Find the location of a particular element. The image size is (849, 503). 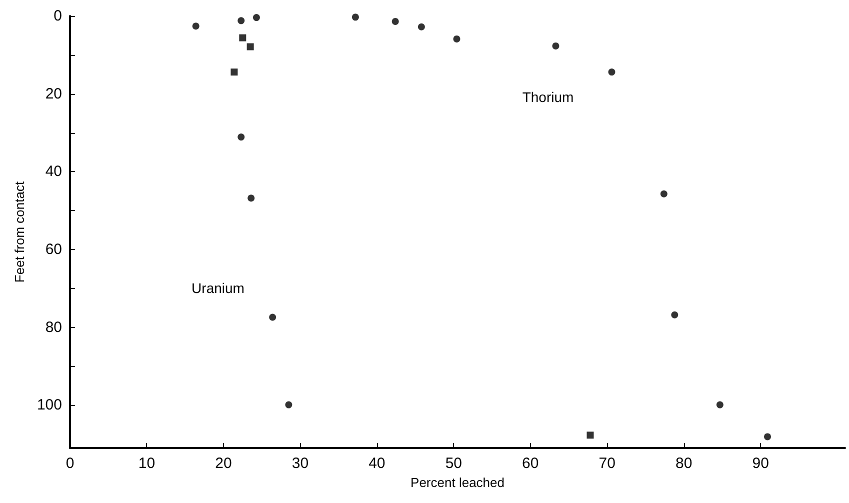

y-tick-label: 20 is located at coordinates (53, 93).